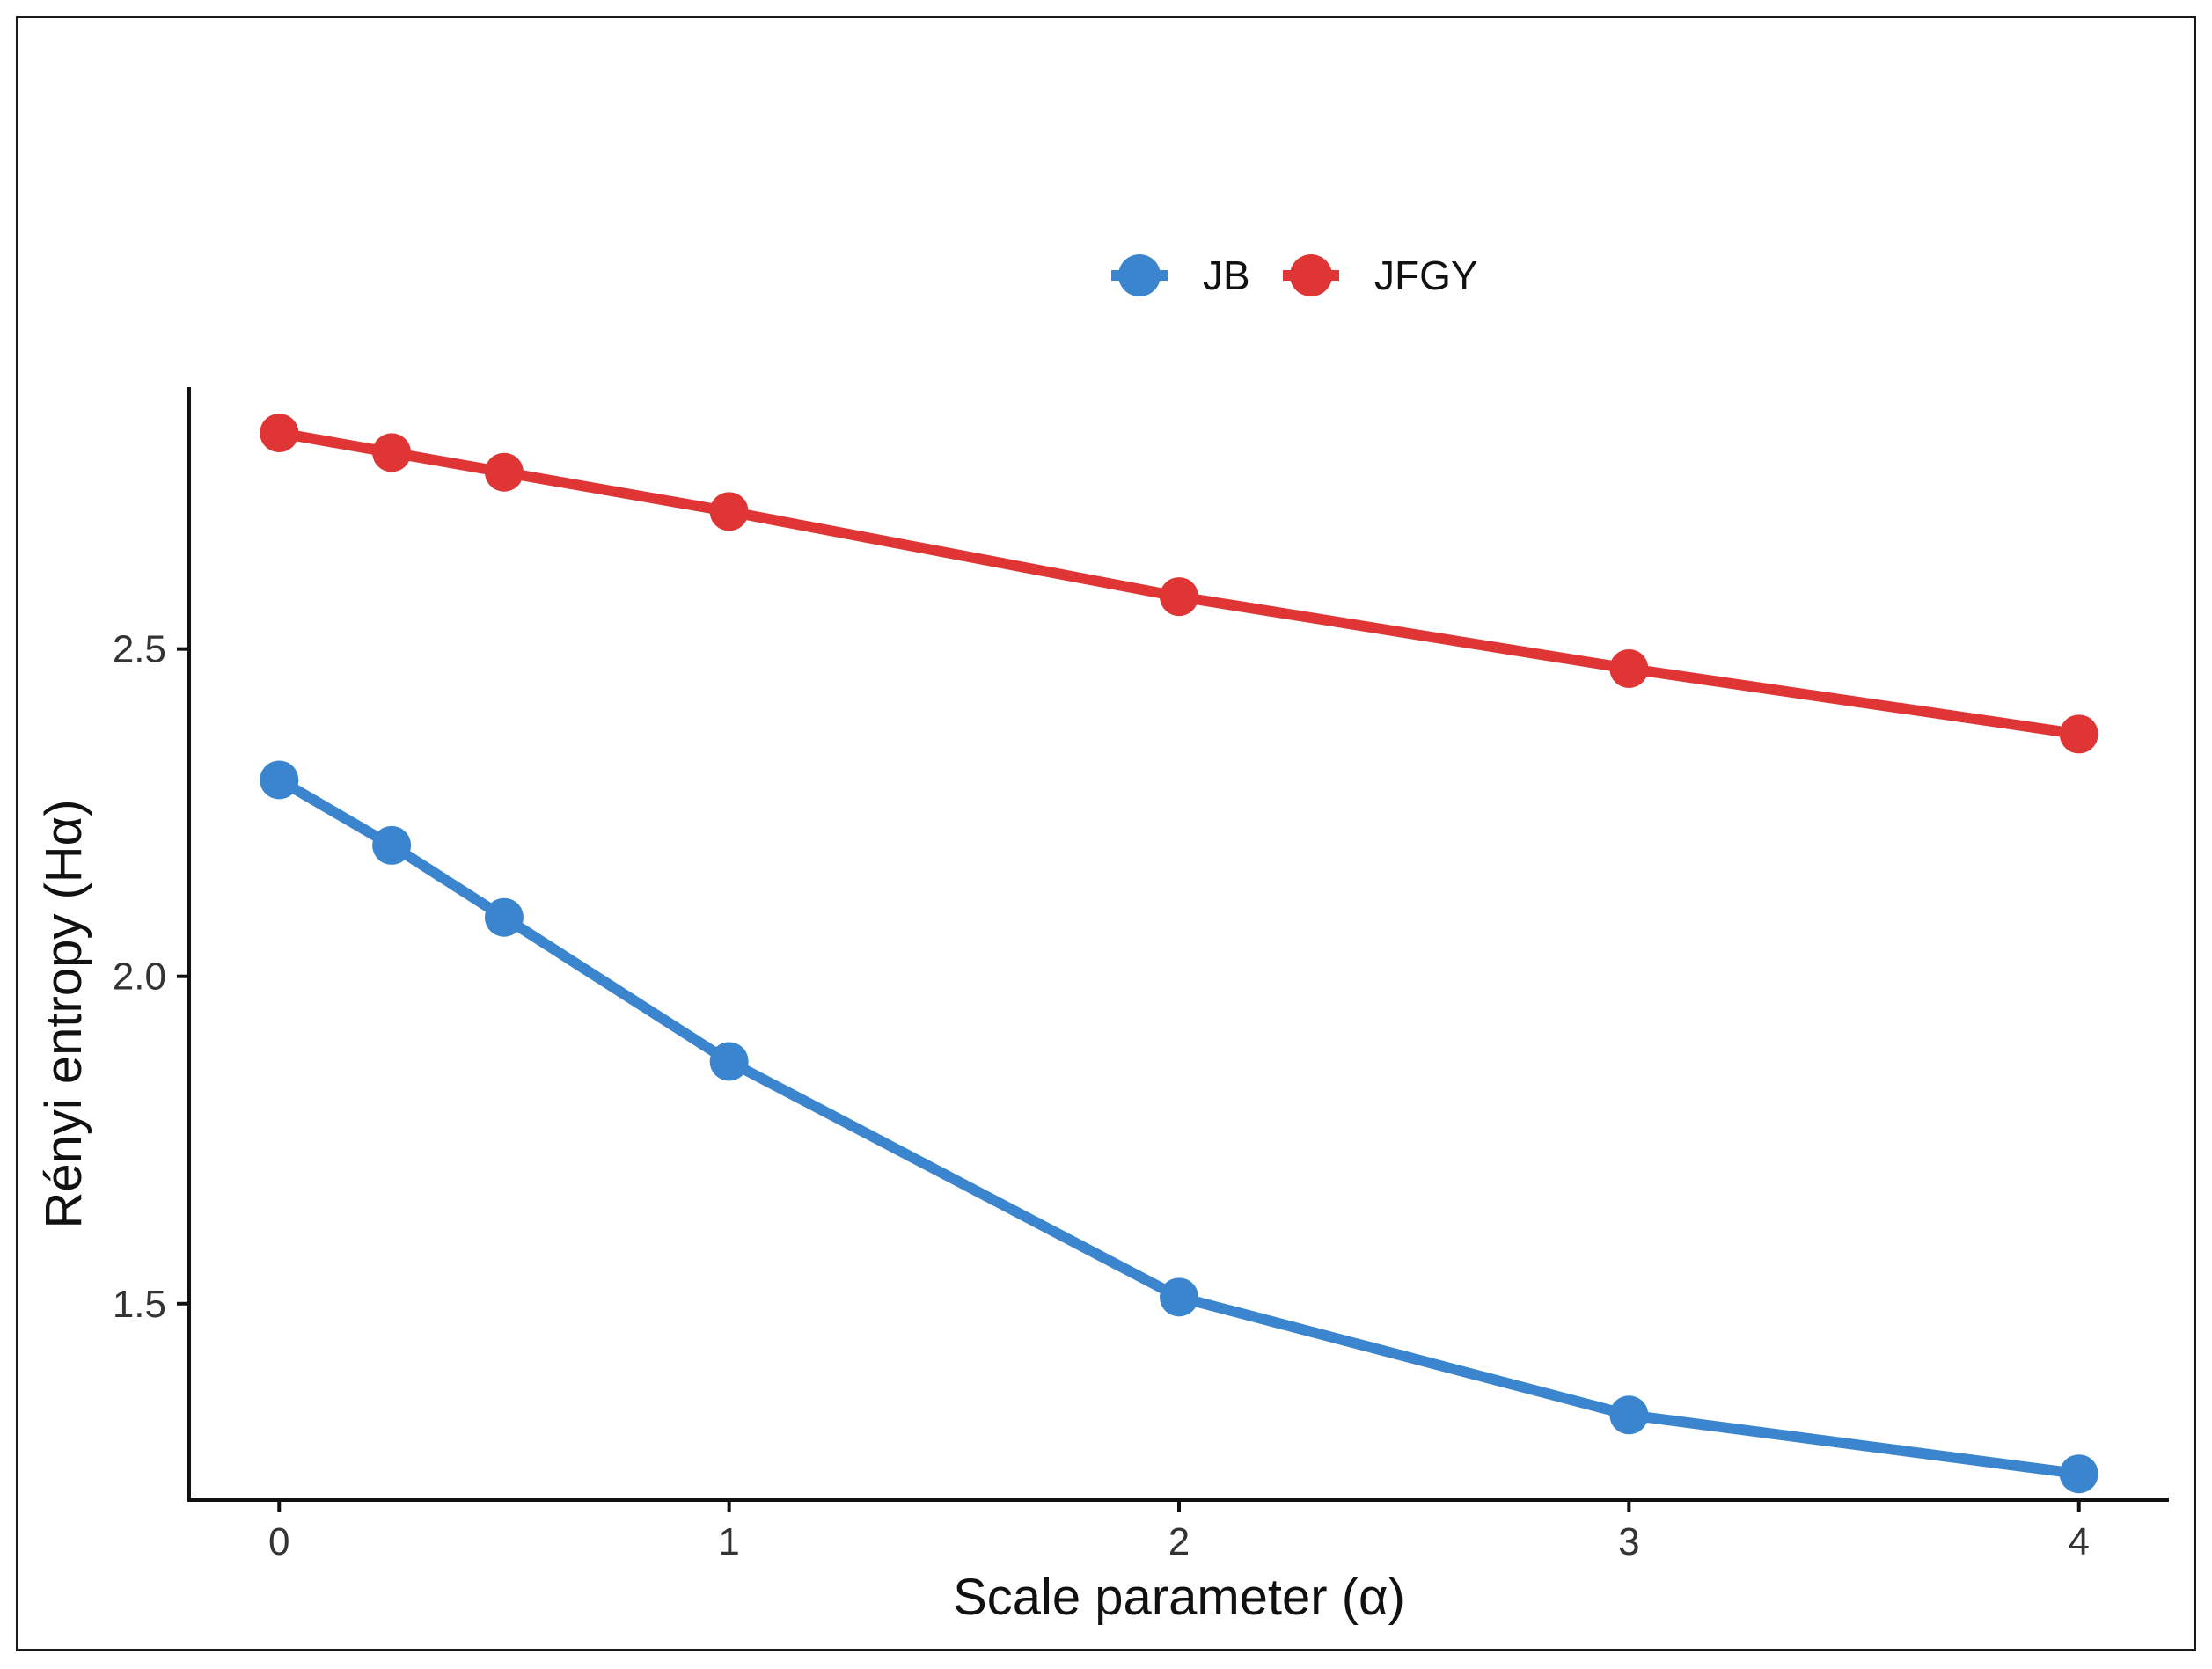 This screenshot has height=1669, width=2212. Describe the element at coordinates (1179, 1542) in the screenshot. I see `x-tick-label: 2` at that location.